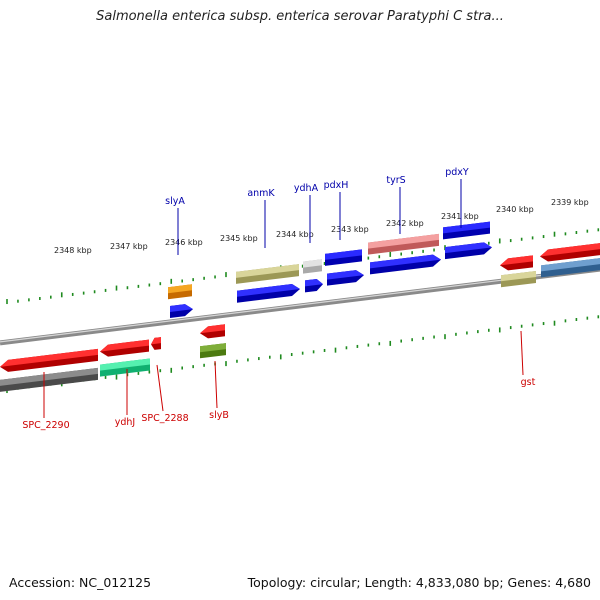  I want to click on gene-label-anmk: anmK, so click(261, 193).